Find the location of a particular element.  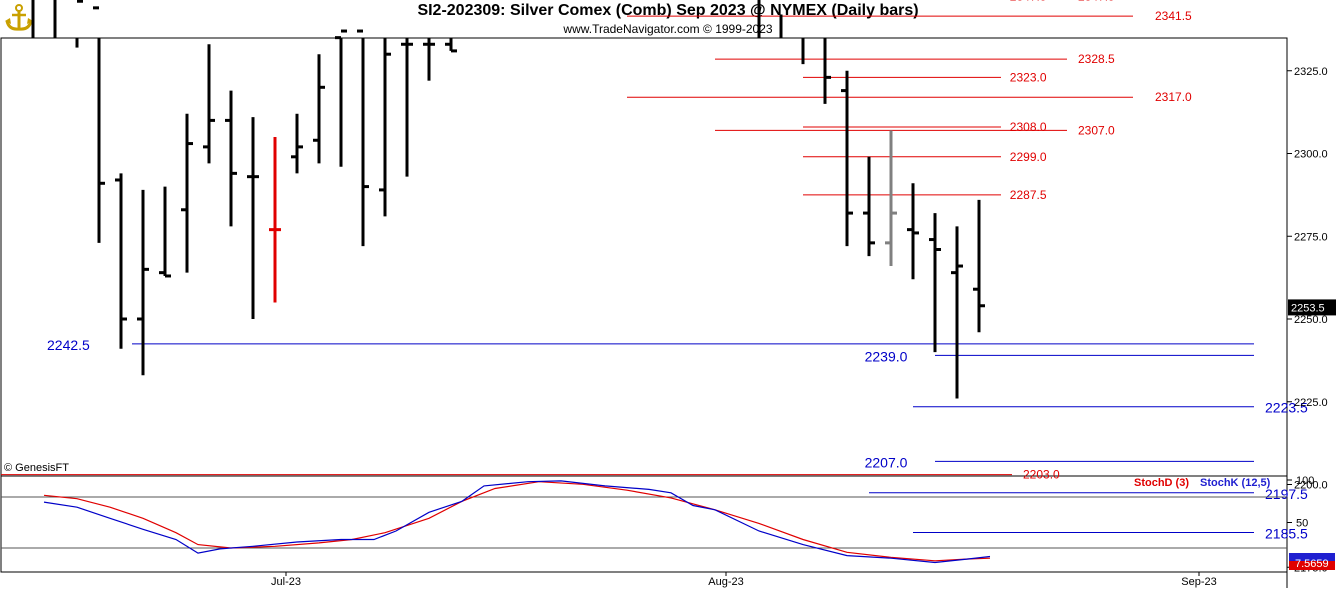

stoch-line-StochD (3) is located at coordinates (517, 521).